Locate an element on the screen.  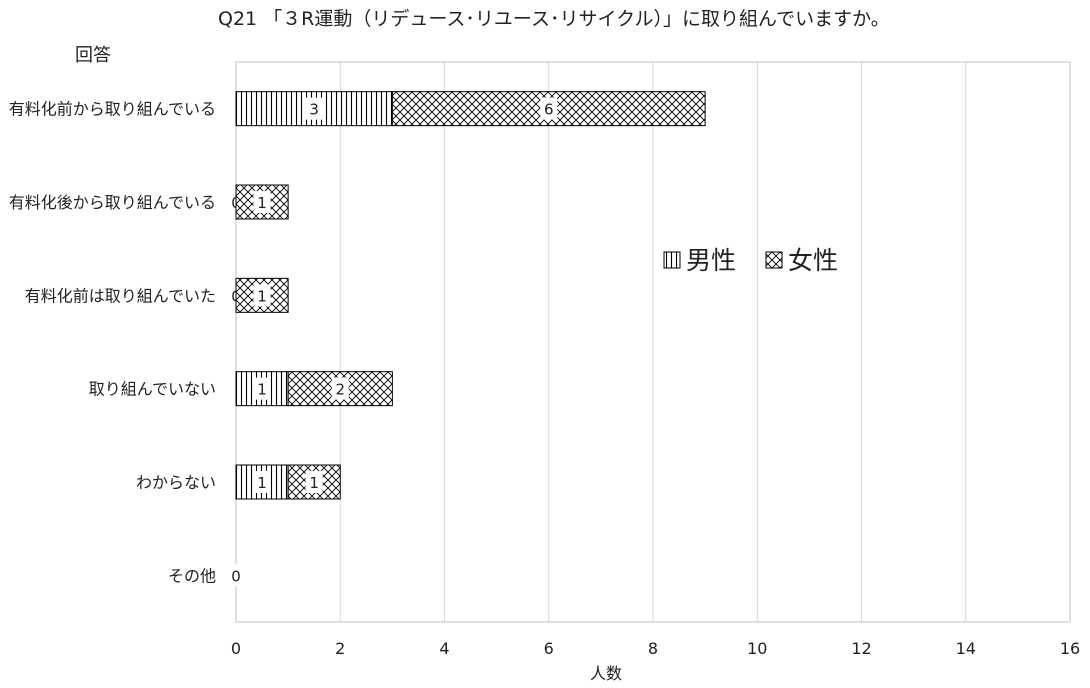
legend-label: 女性 is located at coordinates (813, 260).